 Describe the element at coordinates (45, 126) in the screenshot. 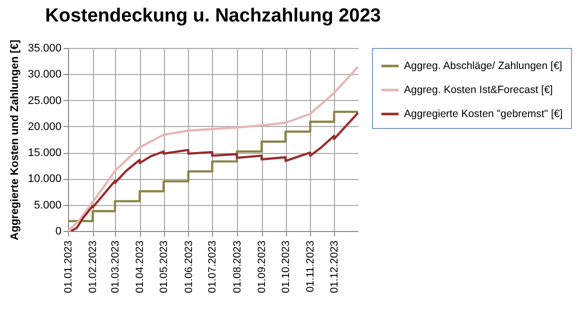

I see `y-tick-label: 20.000` at that location.